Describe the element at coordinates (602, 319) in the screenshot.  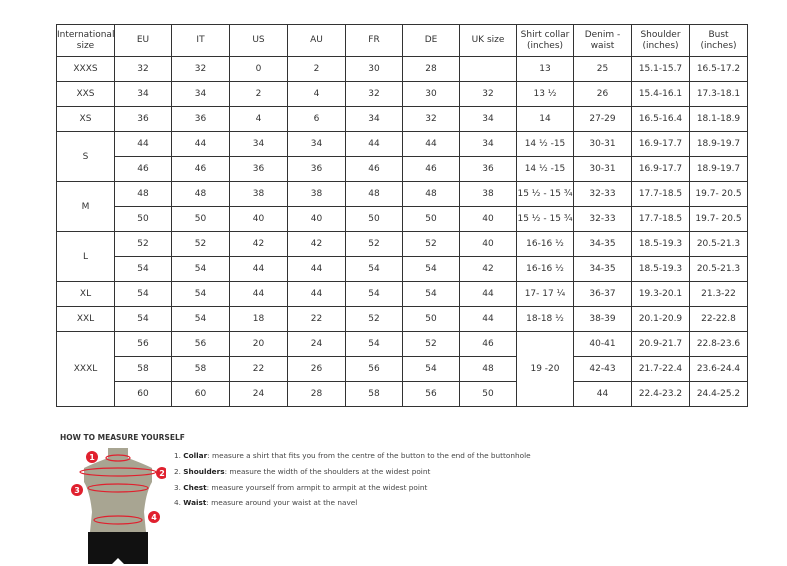
I see `table-cell: 38-39` at that location.